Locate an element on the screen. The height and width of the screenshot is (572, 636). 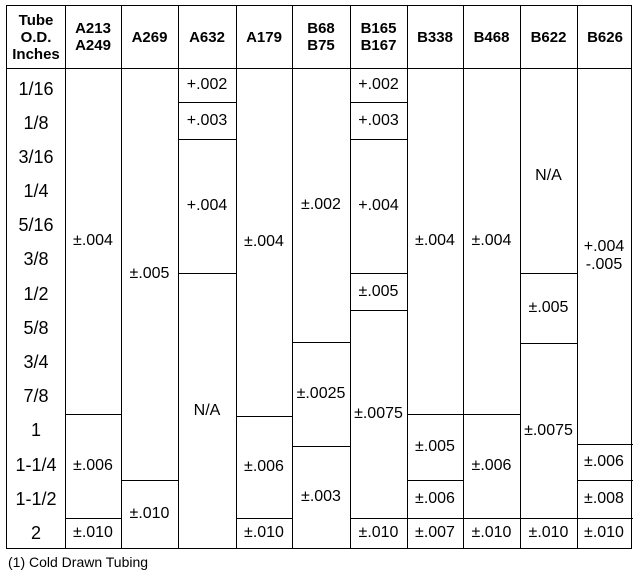
tolerance-cell: ±.002 is located at coordinates (321, 204).